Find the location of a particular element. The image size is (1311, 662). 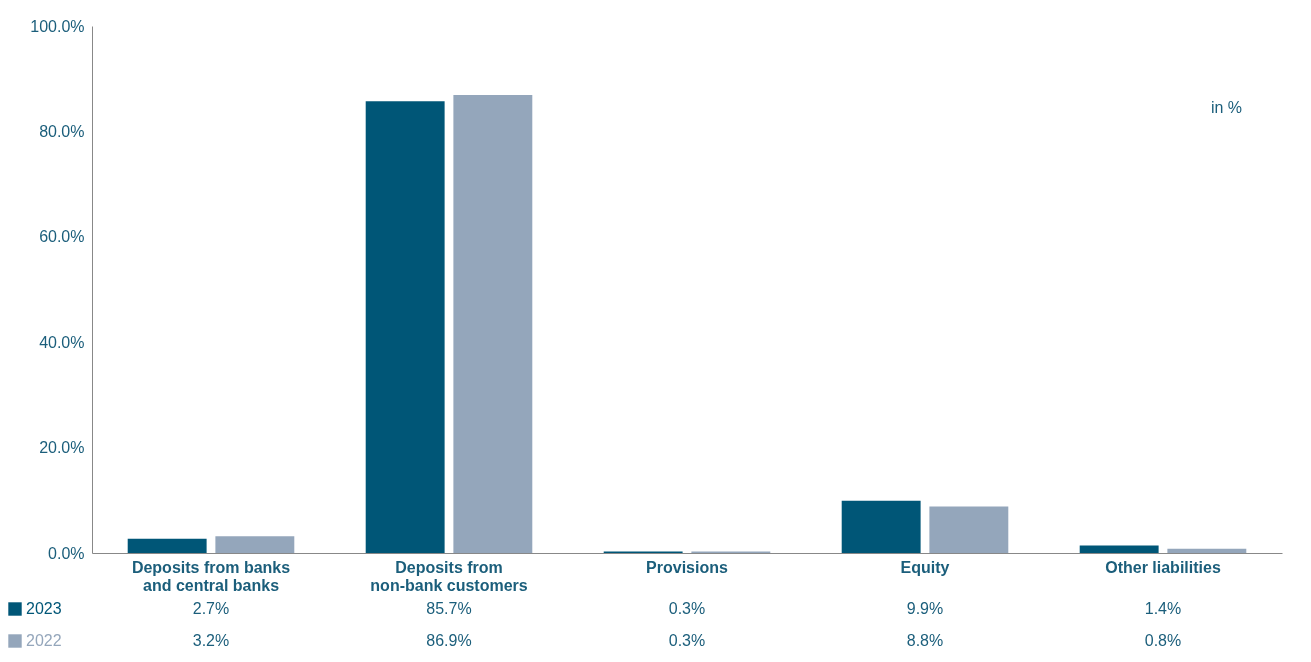

legend-label: 2022 is located at coordinates (44, 640).